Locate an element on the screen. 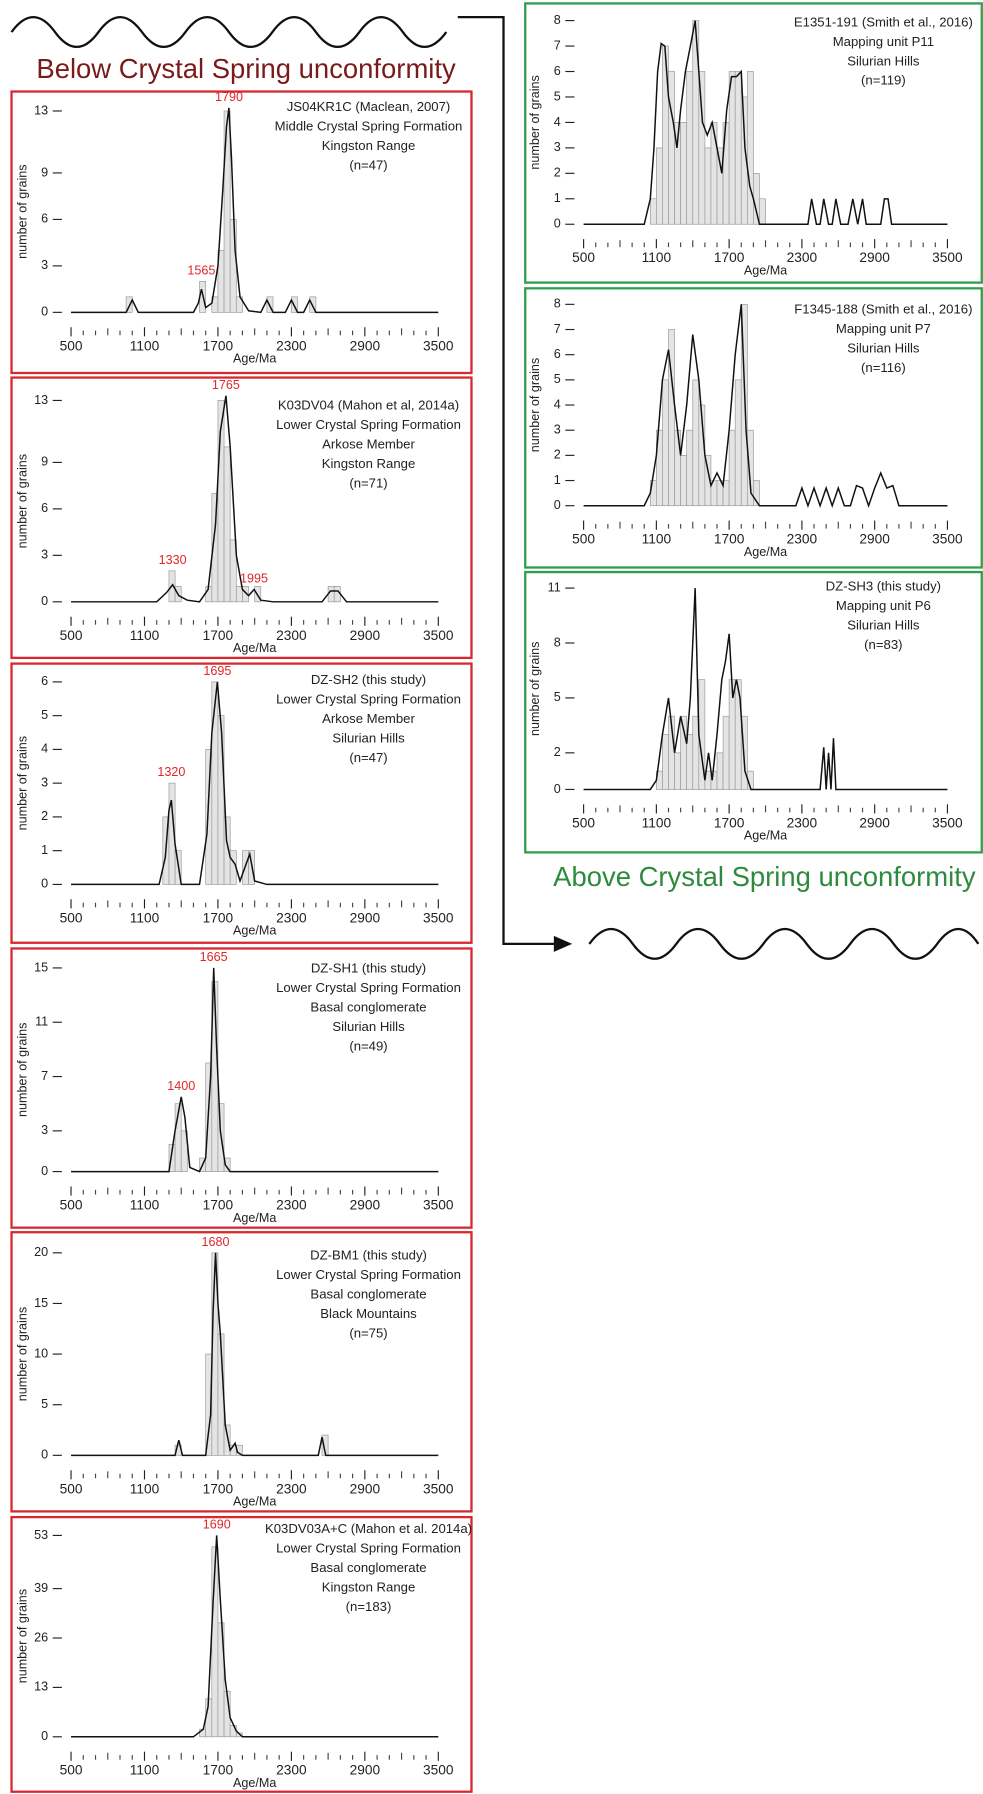  peak-label: 1400 is located at coordinates (181, 1086).